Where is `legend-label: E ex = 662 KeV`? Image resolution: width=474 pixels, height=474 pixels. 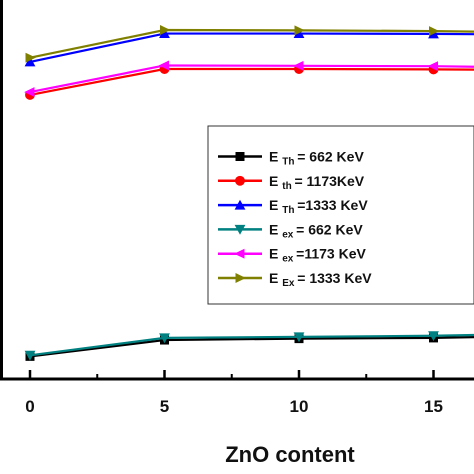
legend-label: E ex = 662 KeV is located at coordinates (316, 230).